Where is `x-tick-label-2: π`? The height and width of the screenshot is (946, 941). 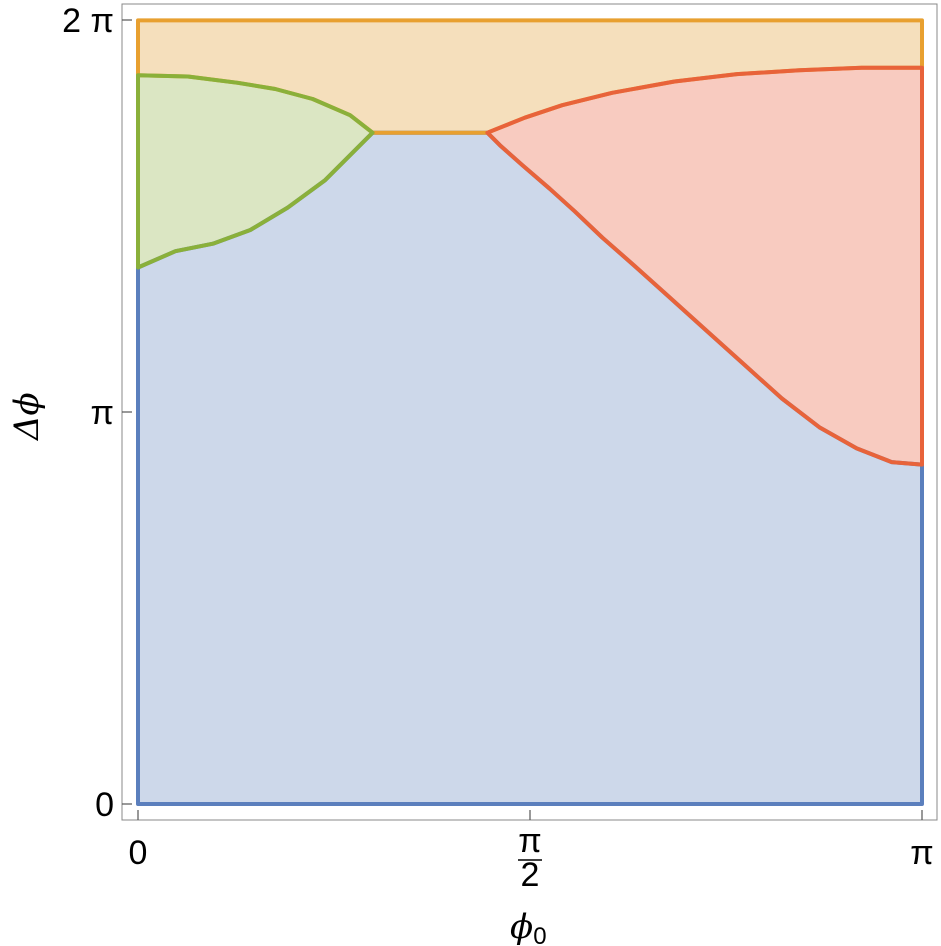
x-tick-label-2: π is located at coordinates (921, 853).